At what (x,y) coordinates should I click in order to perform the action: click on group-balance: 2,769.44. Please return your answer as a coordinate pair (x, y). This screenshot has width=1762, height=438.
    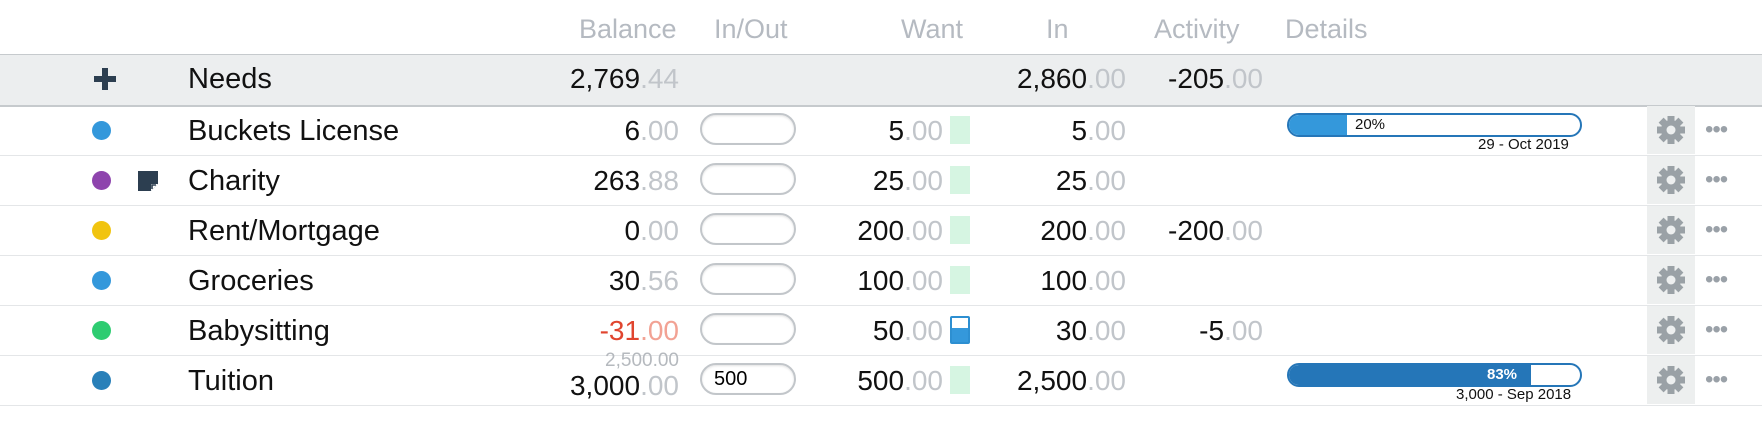
    Looking at the image, I should click on (624, 79).